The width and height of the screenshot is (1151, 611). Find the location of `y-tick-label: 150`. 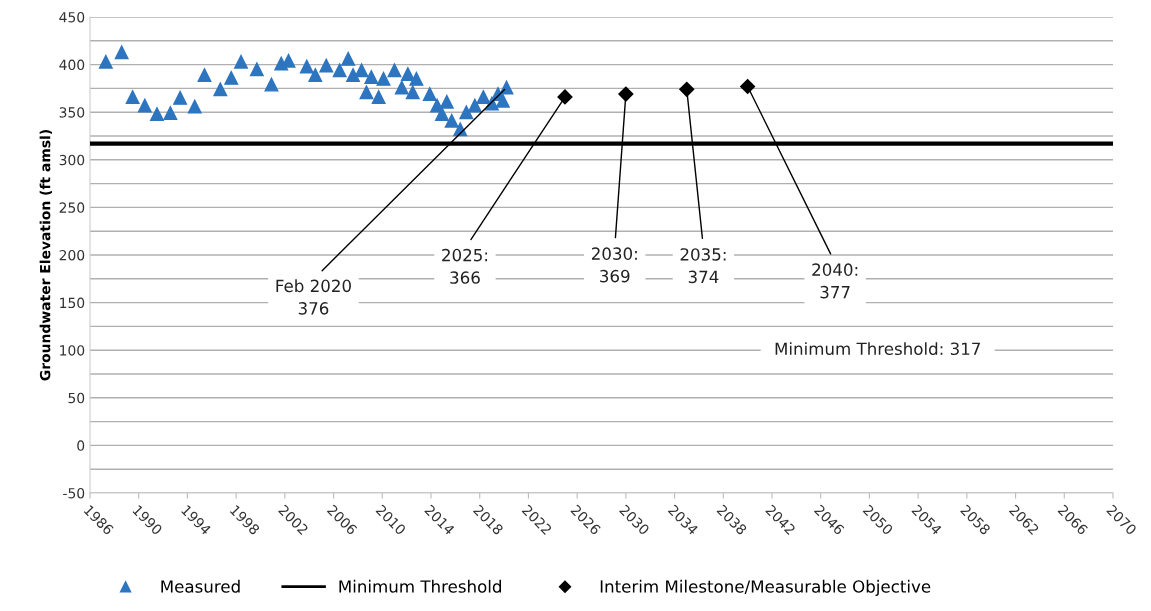

y-tick-label: 150 is located at coordinates (72, 303).